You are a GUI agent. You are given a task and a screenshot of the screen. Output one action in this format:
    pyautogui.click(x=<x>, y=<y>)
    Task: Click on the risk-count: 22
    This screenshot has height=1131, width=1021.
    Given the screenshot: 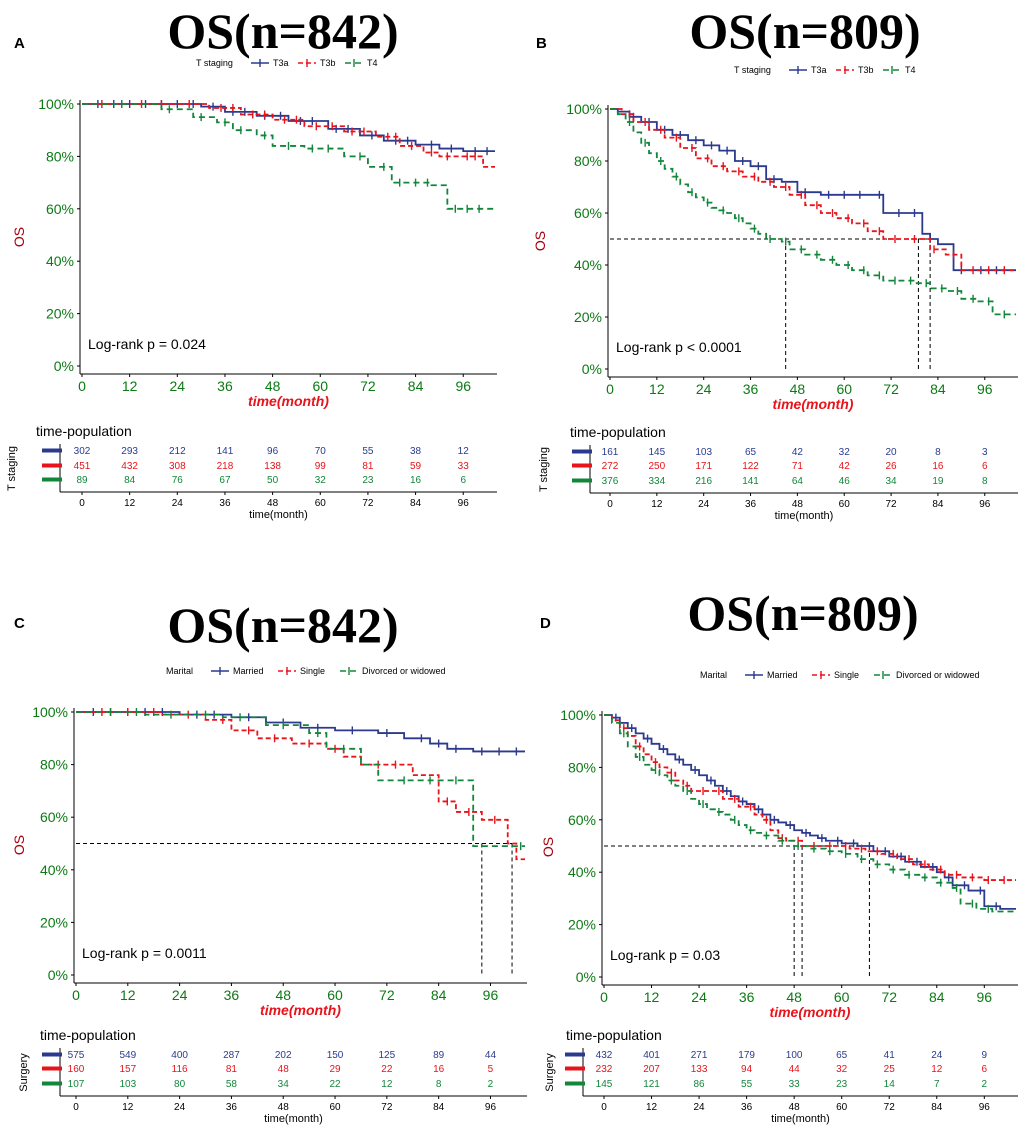 What is the action you would take?
    pyautogui.click(x=335, y=1084)
    